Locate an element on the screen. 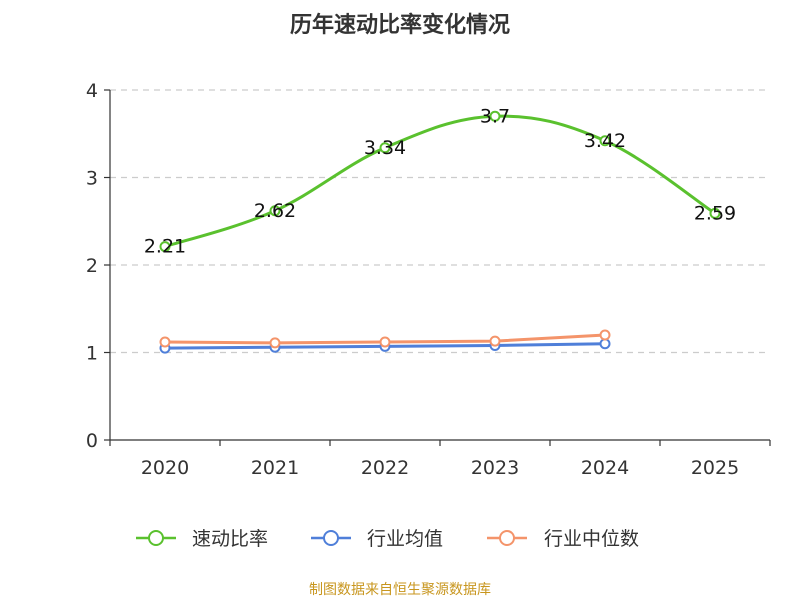 This screenshot has height=600, width=800. data-label-2024: 3.42 is located at coordinates (605, 141).